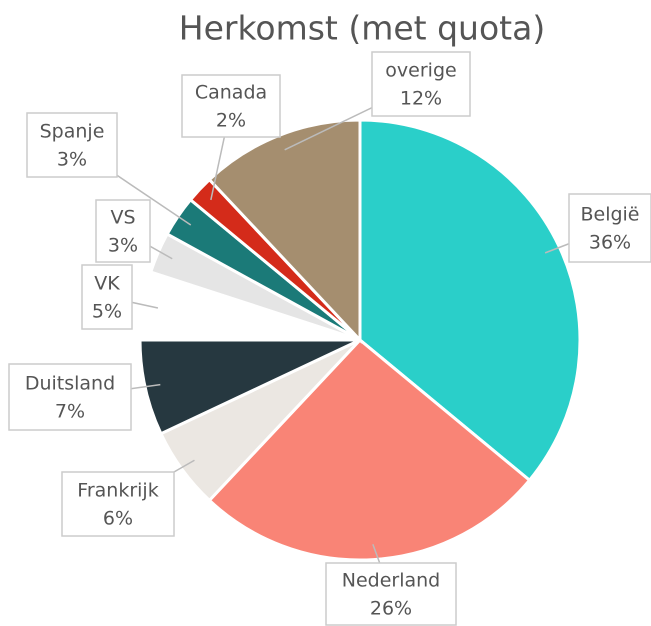 This screenshot has height=626, width=651. I want to click on chart-title: Herkomst (met quota), so click(362, 28).